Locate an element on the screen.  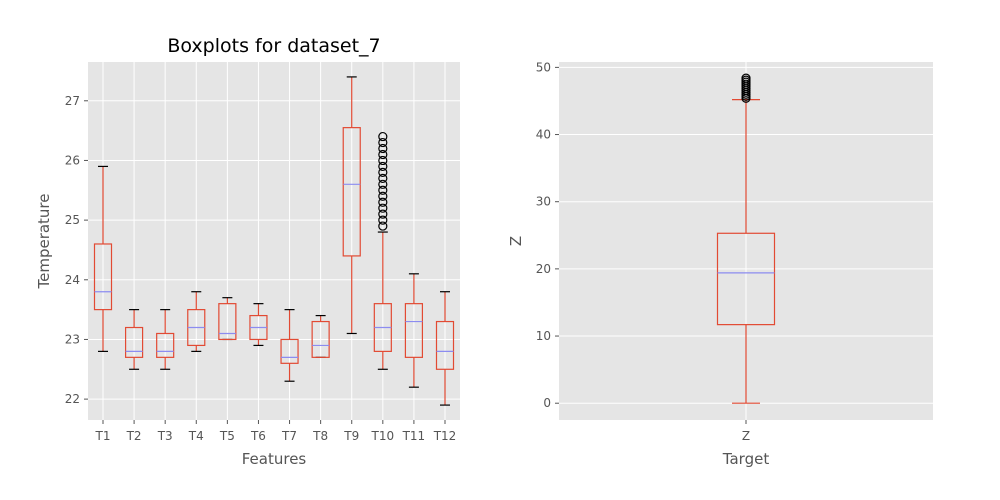
y-tick-labels: 0 10 20 30 40 50 is located at coordinates (543, 235).